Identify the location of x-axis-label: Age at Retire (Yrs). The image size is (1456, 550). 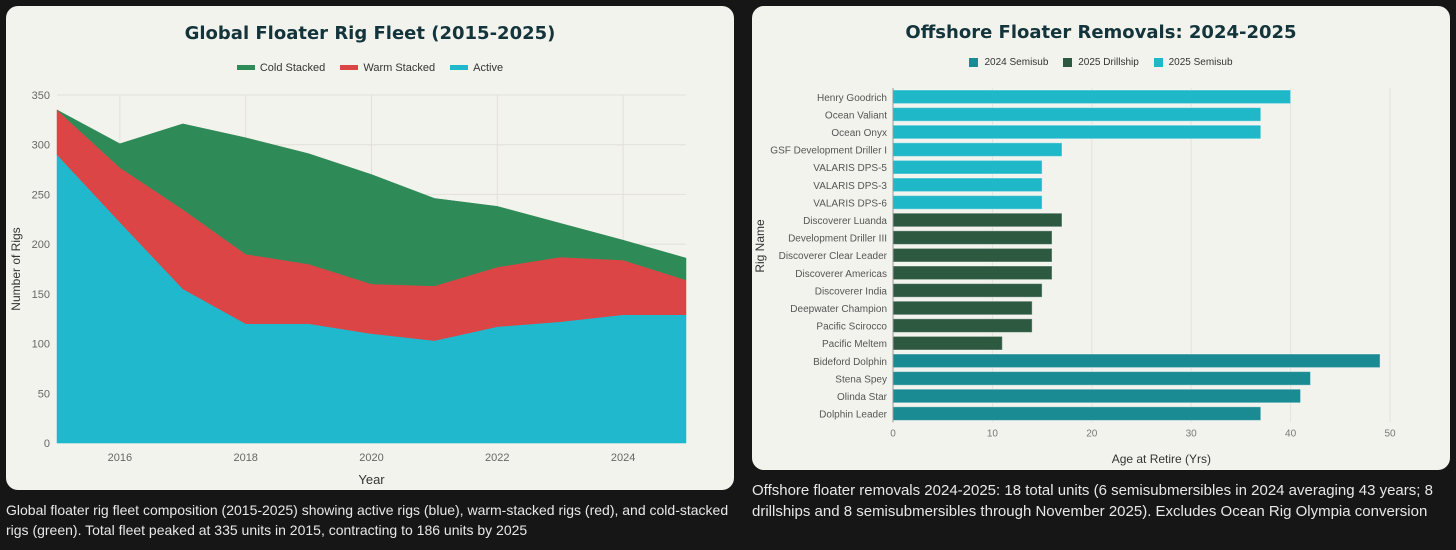
(1161, 459).